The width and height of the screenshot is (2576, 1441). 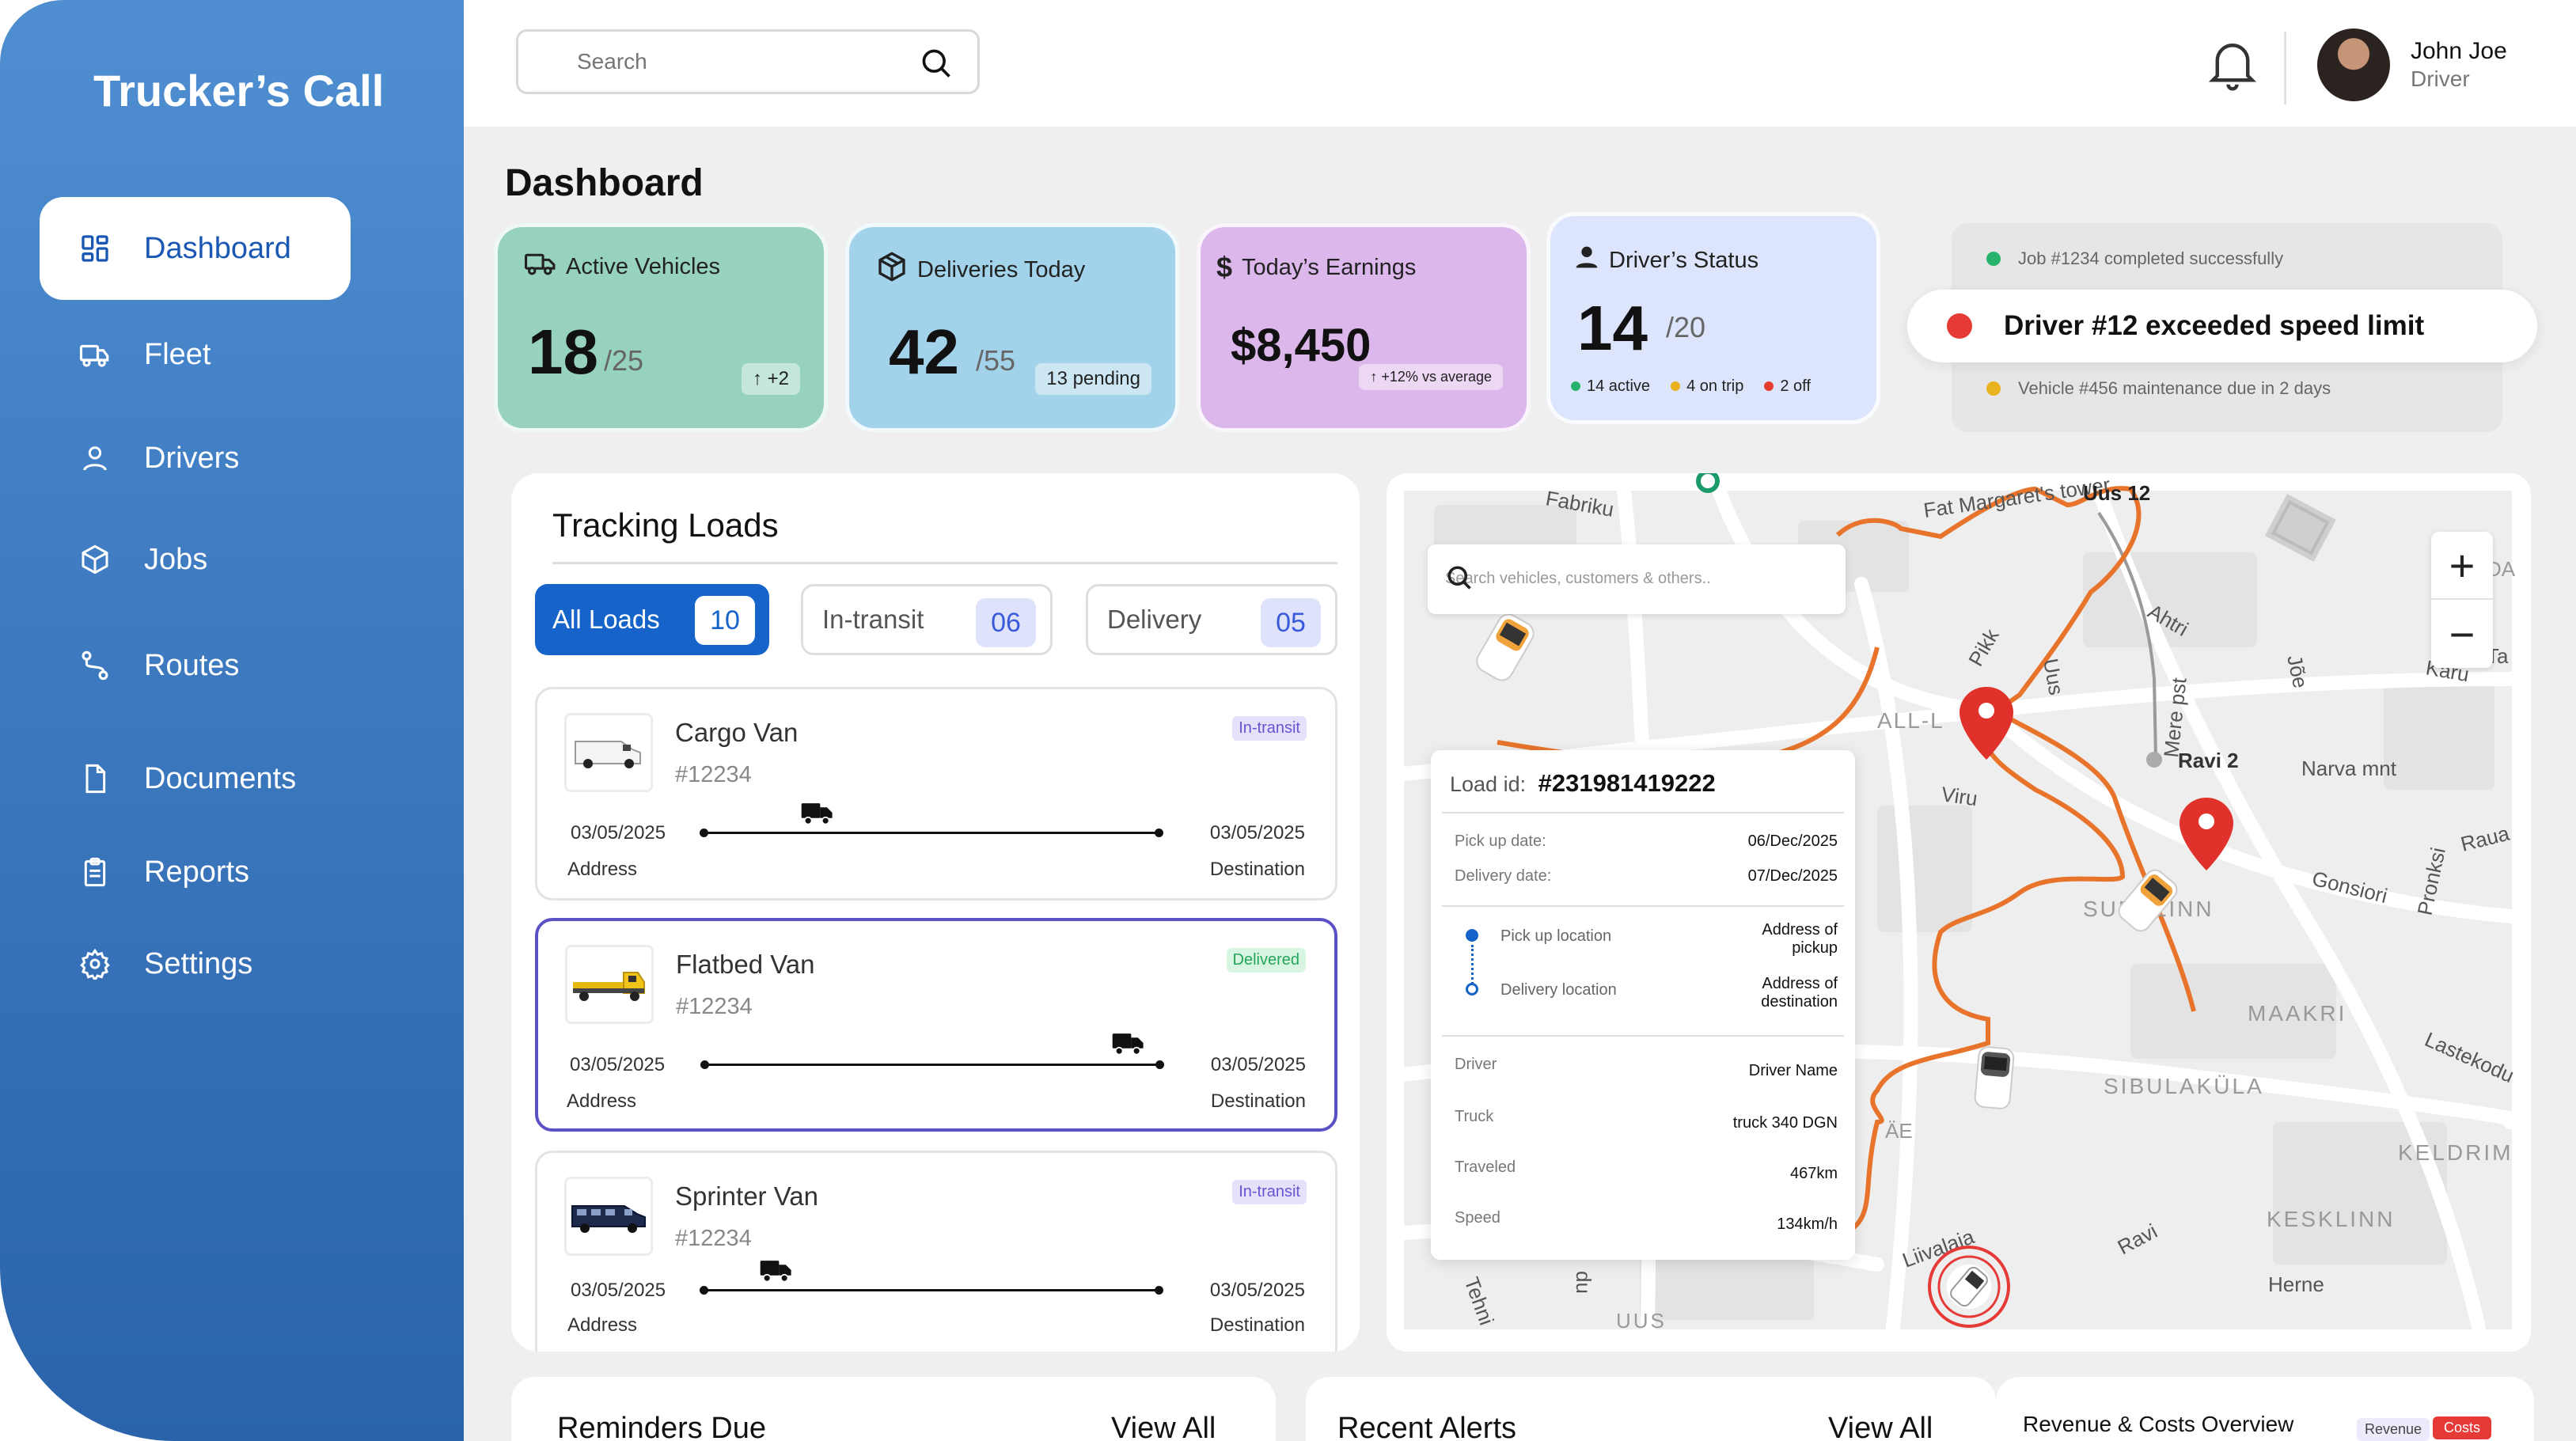 What do you see at coordinates (95, 665) in the screenshot?
I see `route-icon` at bounding box center [95, 665].